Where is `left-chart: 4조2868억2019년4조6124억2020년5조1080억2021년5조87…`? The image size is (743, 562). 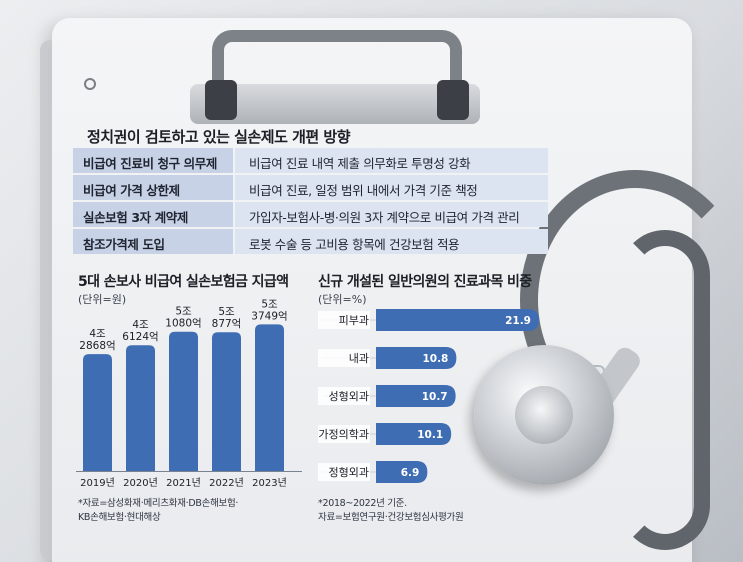
left-chart: 4조2868억2019년4조6124억2020년5조1080억2021년5조87… is located at coordinates (189, 393).